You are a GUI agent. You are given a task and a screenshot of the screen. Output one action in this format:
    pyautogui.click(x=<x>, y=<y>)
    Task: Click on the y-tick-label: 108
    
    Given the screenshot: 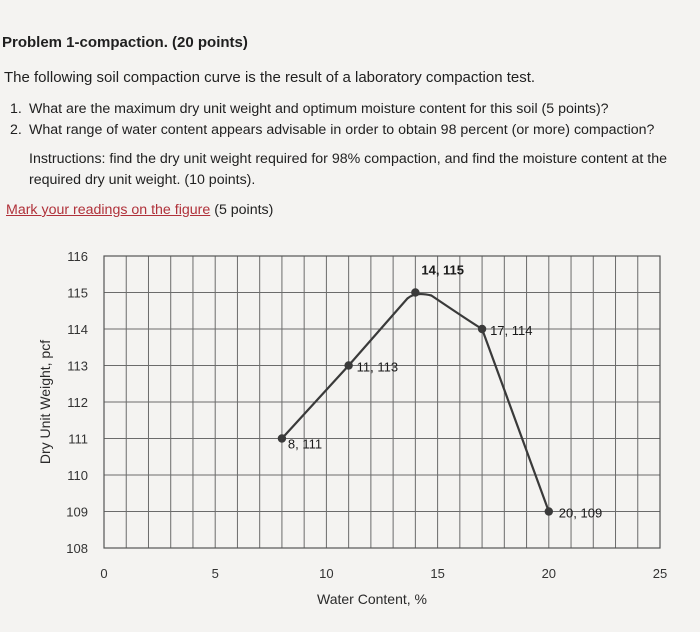 What is the action you would take?
    pyautogui.click(x=77, y=548)
    